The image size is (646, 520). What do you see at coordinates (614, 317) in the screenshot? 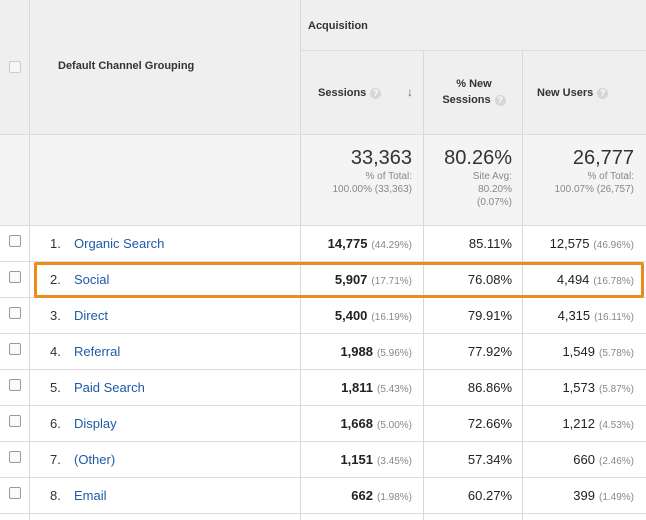
I see `new-users-percent: (16.11%)` at bounding box center [614, 317].